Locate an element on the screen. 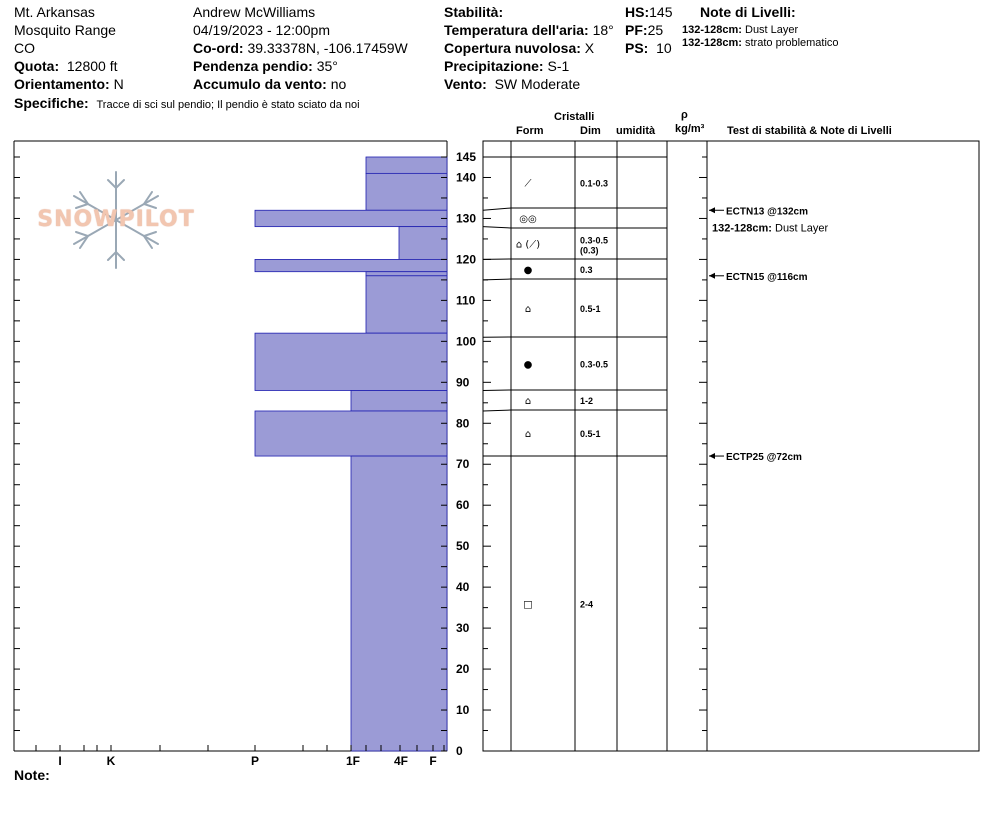 The image size is (994, 840). layer-notes-label: Note di Livelli: is located at coordinates (748, 12).